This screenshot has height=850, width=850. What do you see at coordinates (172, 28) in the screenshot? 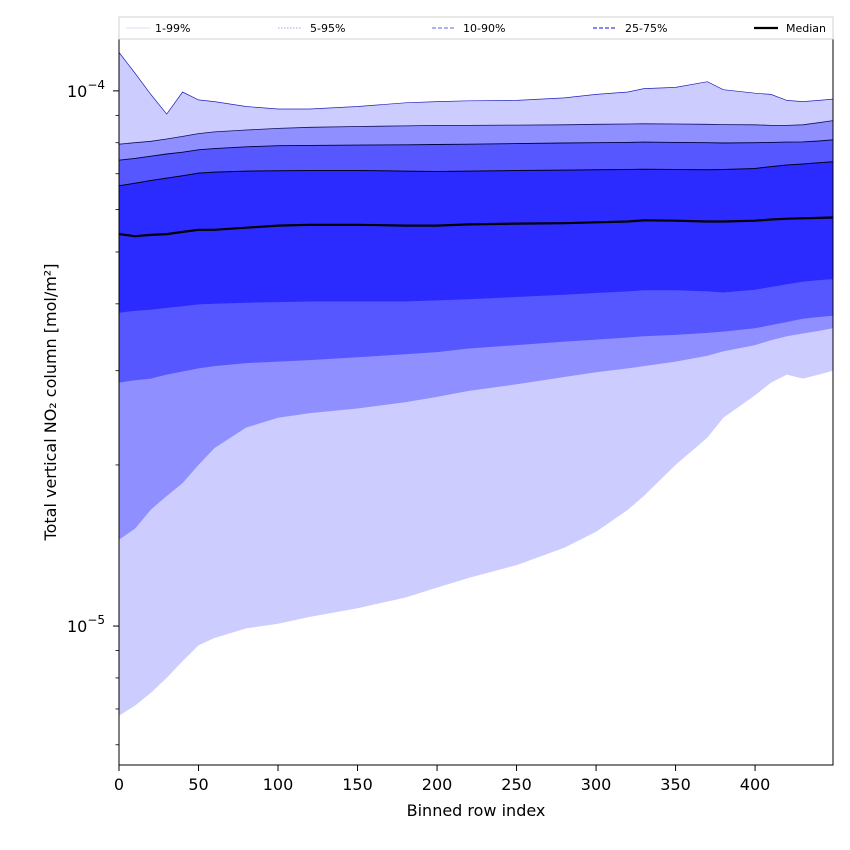
I see `legend-label: 1-99%` at bounding box center [172, 28].